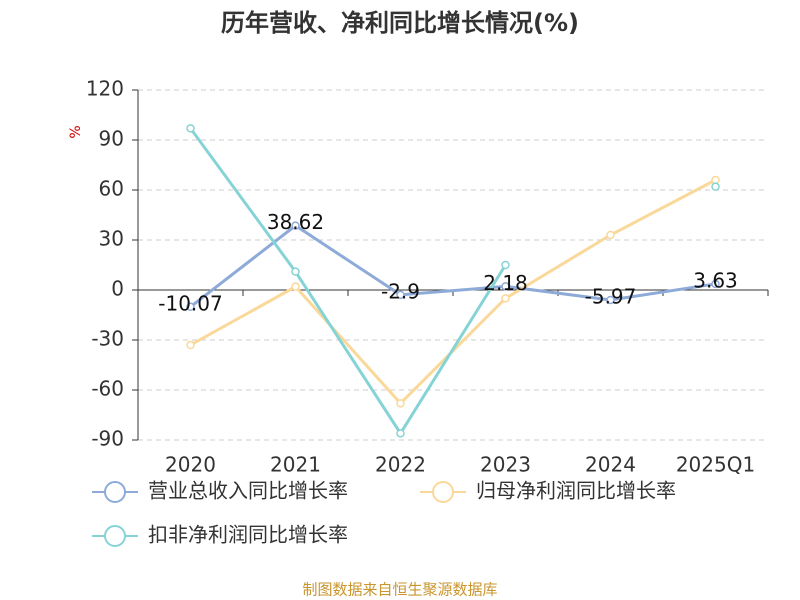  What do you see at coordinates (111, 139) in the screenshot?
I see `y-tick-label: 90` at bounding box center [111, 139].